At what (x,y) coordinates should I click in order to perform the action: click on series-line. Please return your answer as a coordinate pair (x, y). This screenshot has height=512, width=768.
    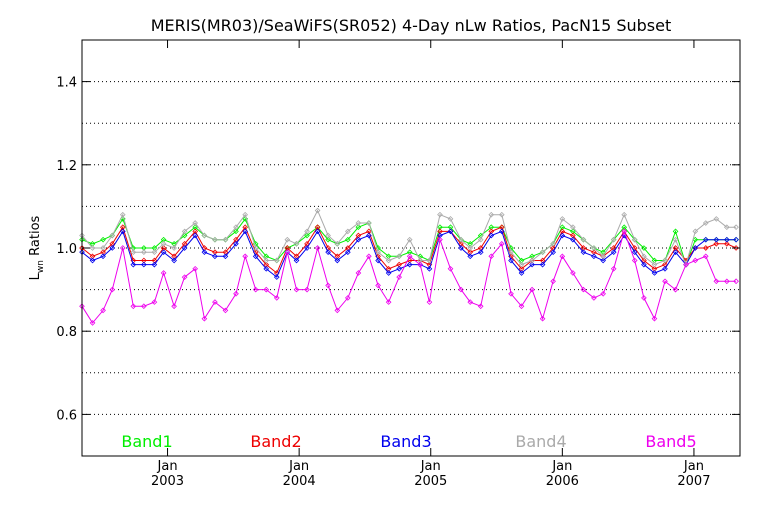
    Looking at the image, I should click on (409, 250).